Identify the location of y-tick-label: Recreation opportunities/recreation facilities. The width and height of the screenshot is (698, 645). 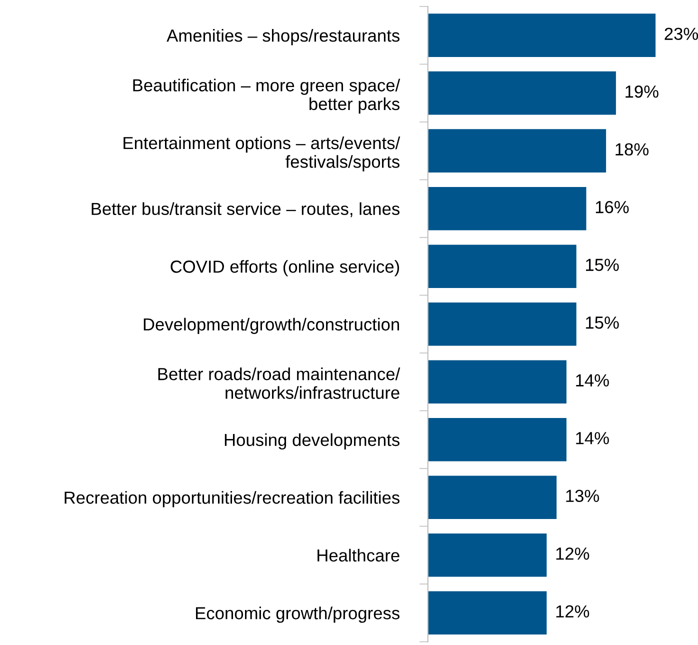
(232, 499).